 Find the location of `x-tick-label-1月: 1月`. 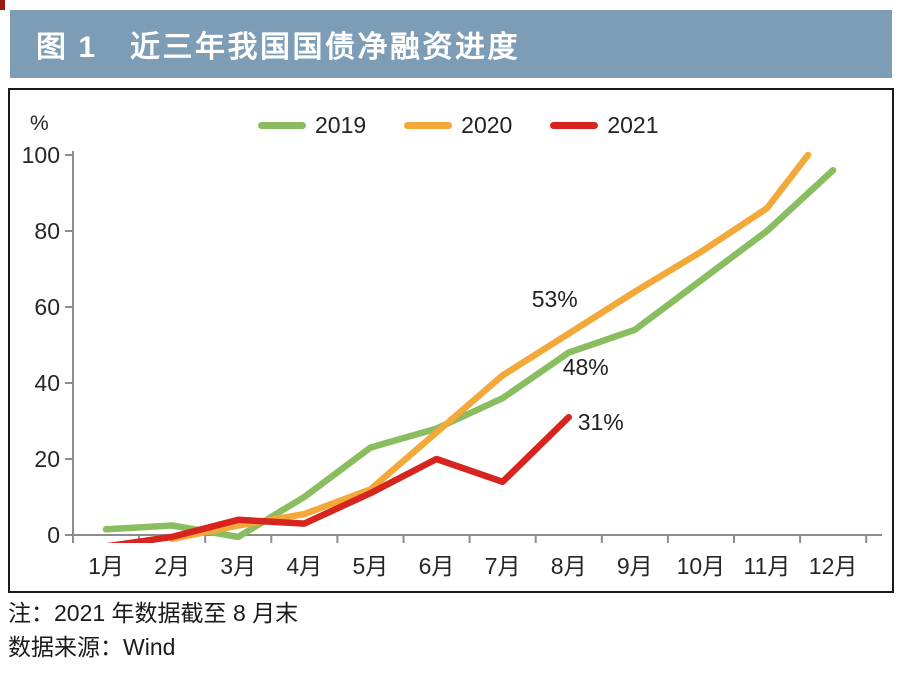

x-tick-label-1月: 1月 is located at coordinates (106, 566).